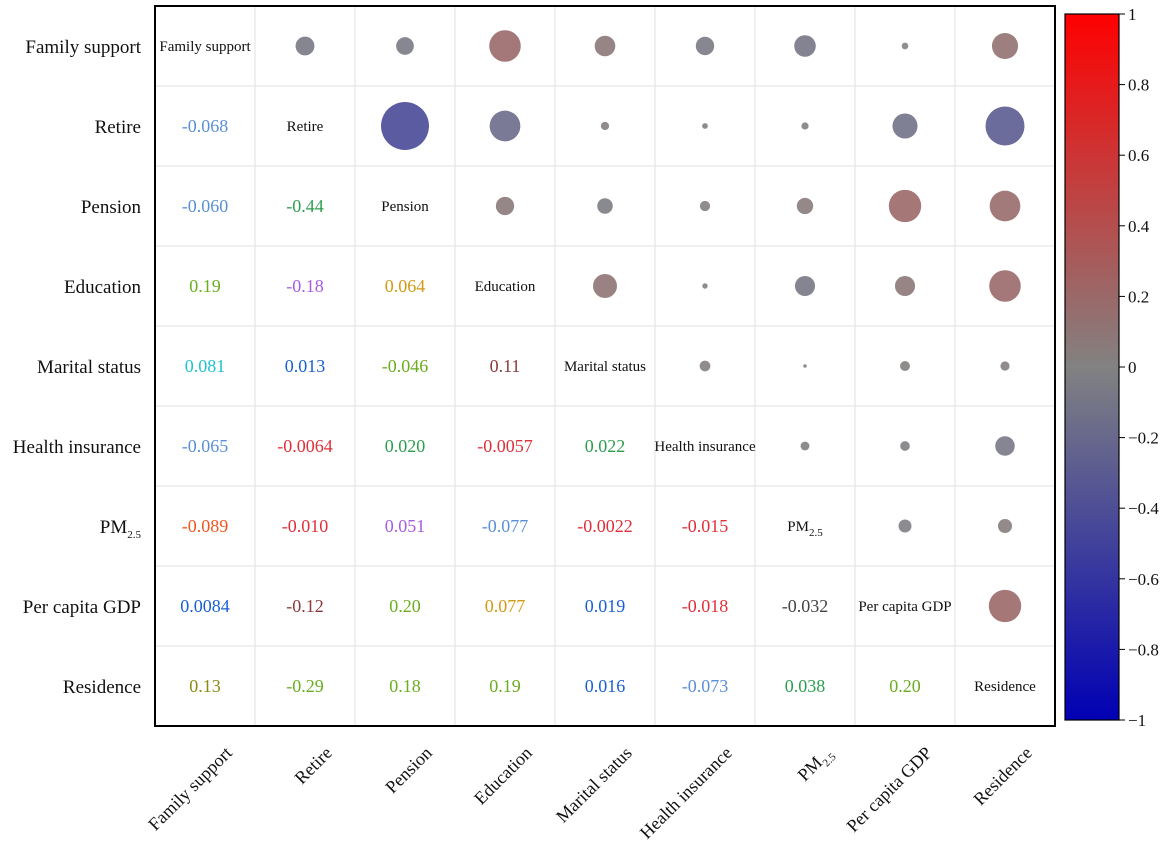 The width and height of the screenshot is (1170, 857). Describe the element at coordinates (505, 446) in the screenshot. I see `correlation-value: -0.0057` at that location.